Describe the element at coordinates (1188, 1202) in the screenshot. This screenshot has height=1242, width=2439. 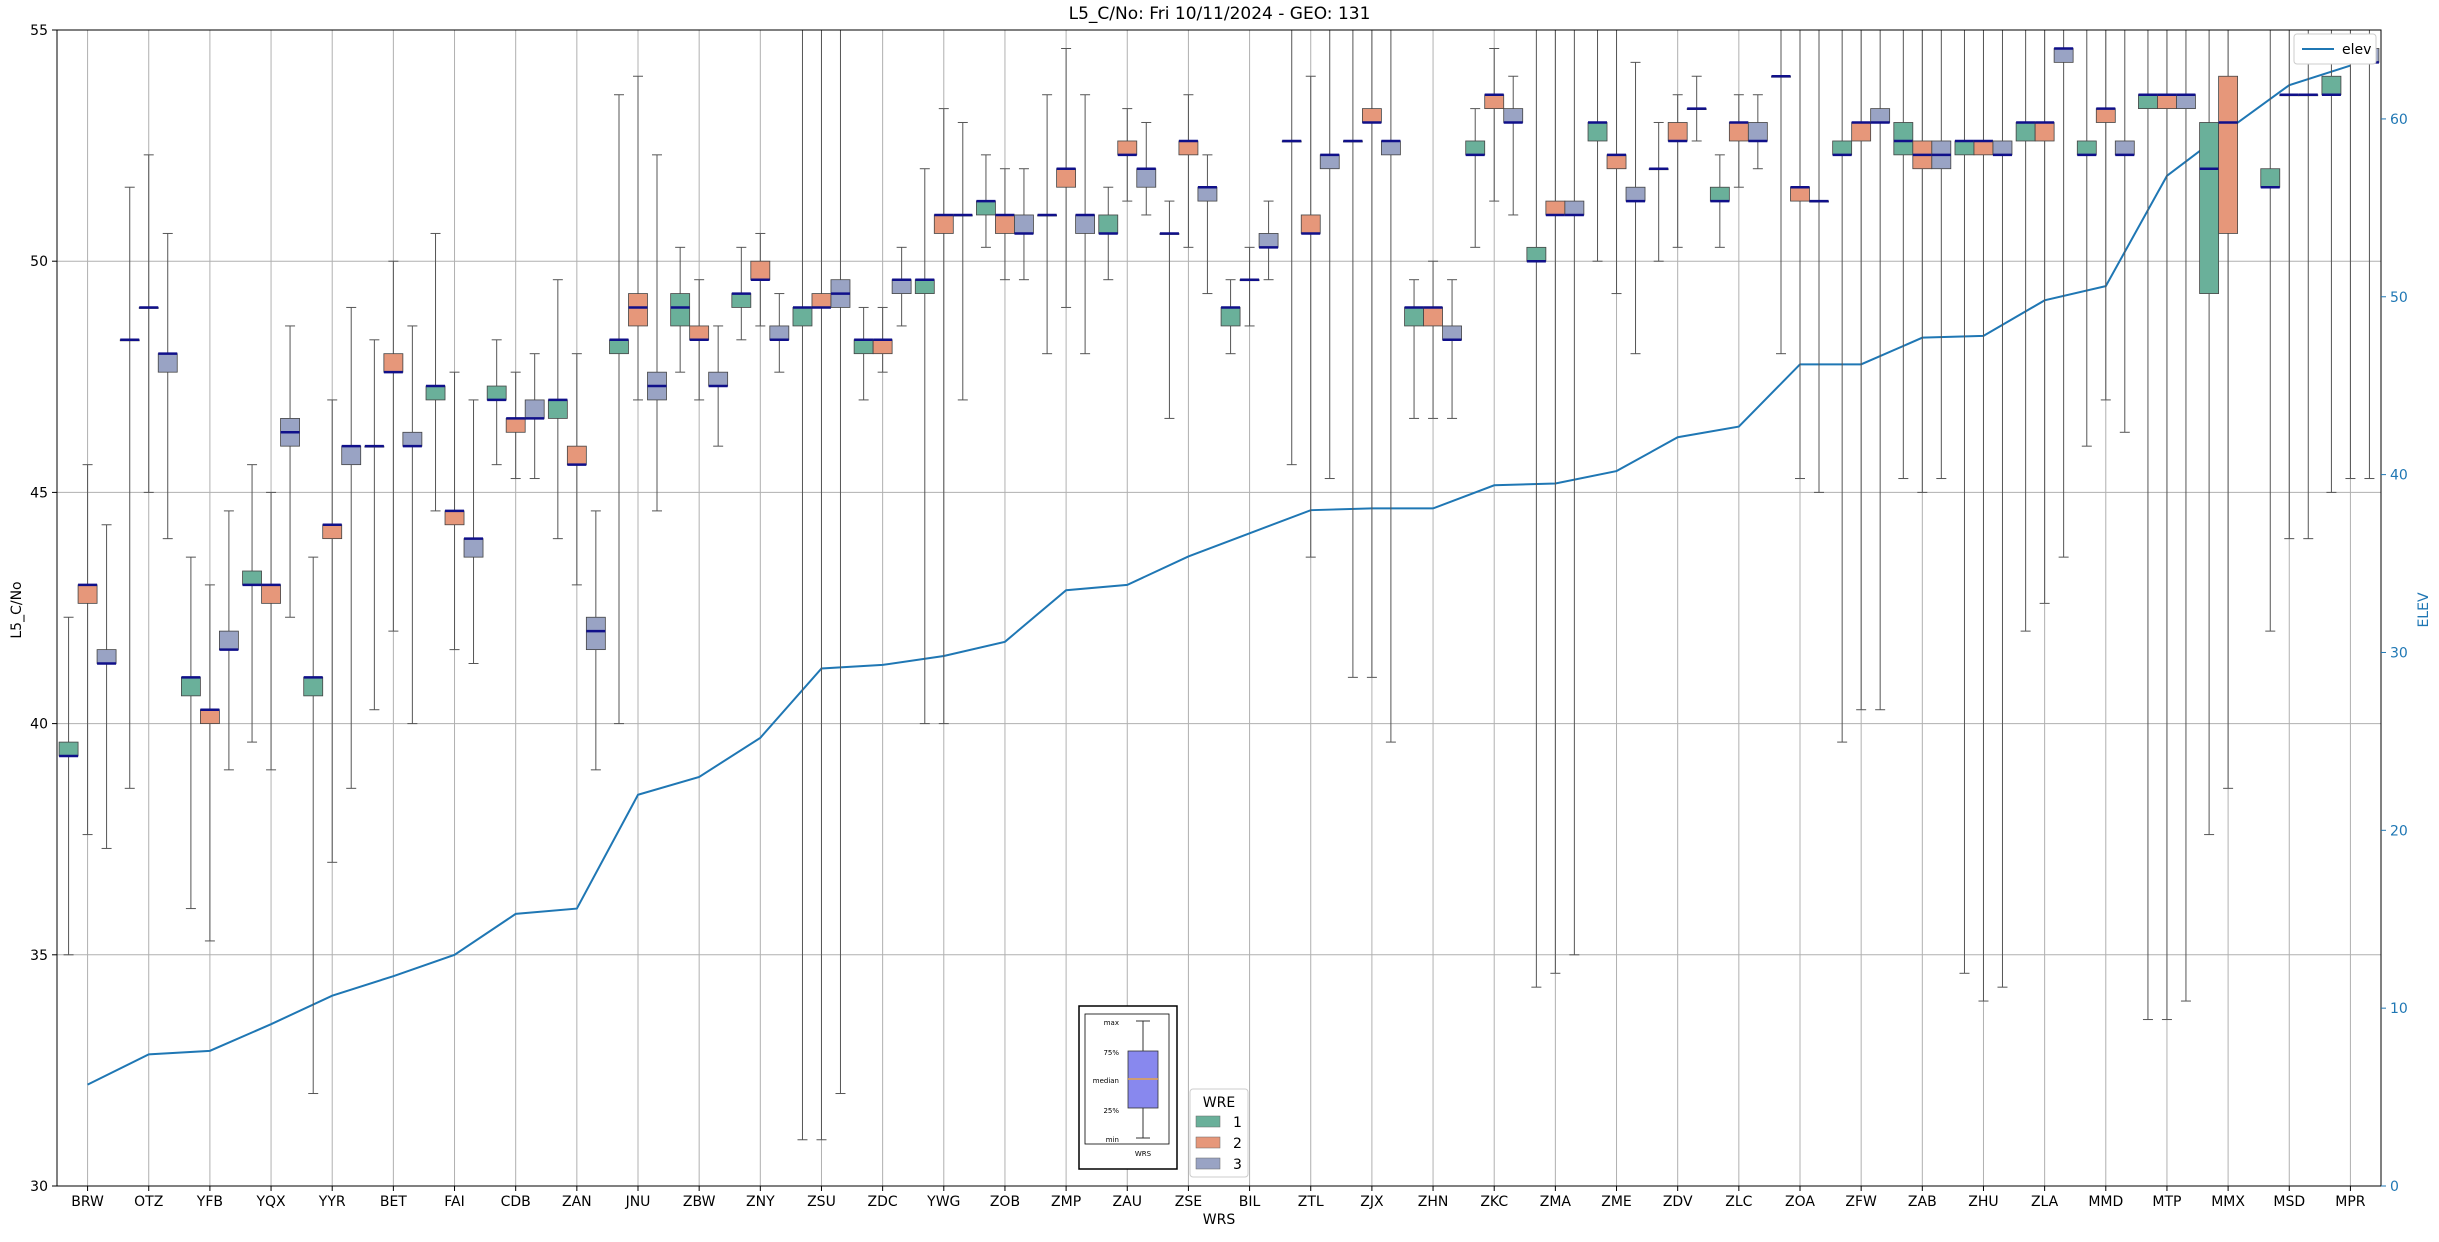
I see `x-tick-label: ZSE` at that location.